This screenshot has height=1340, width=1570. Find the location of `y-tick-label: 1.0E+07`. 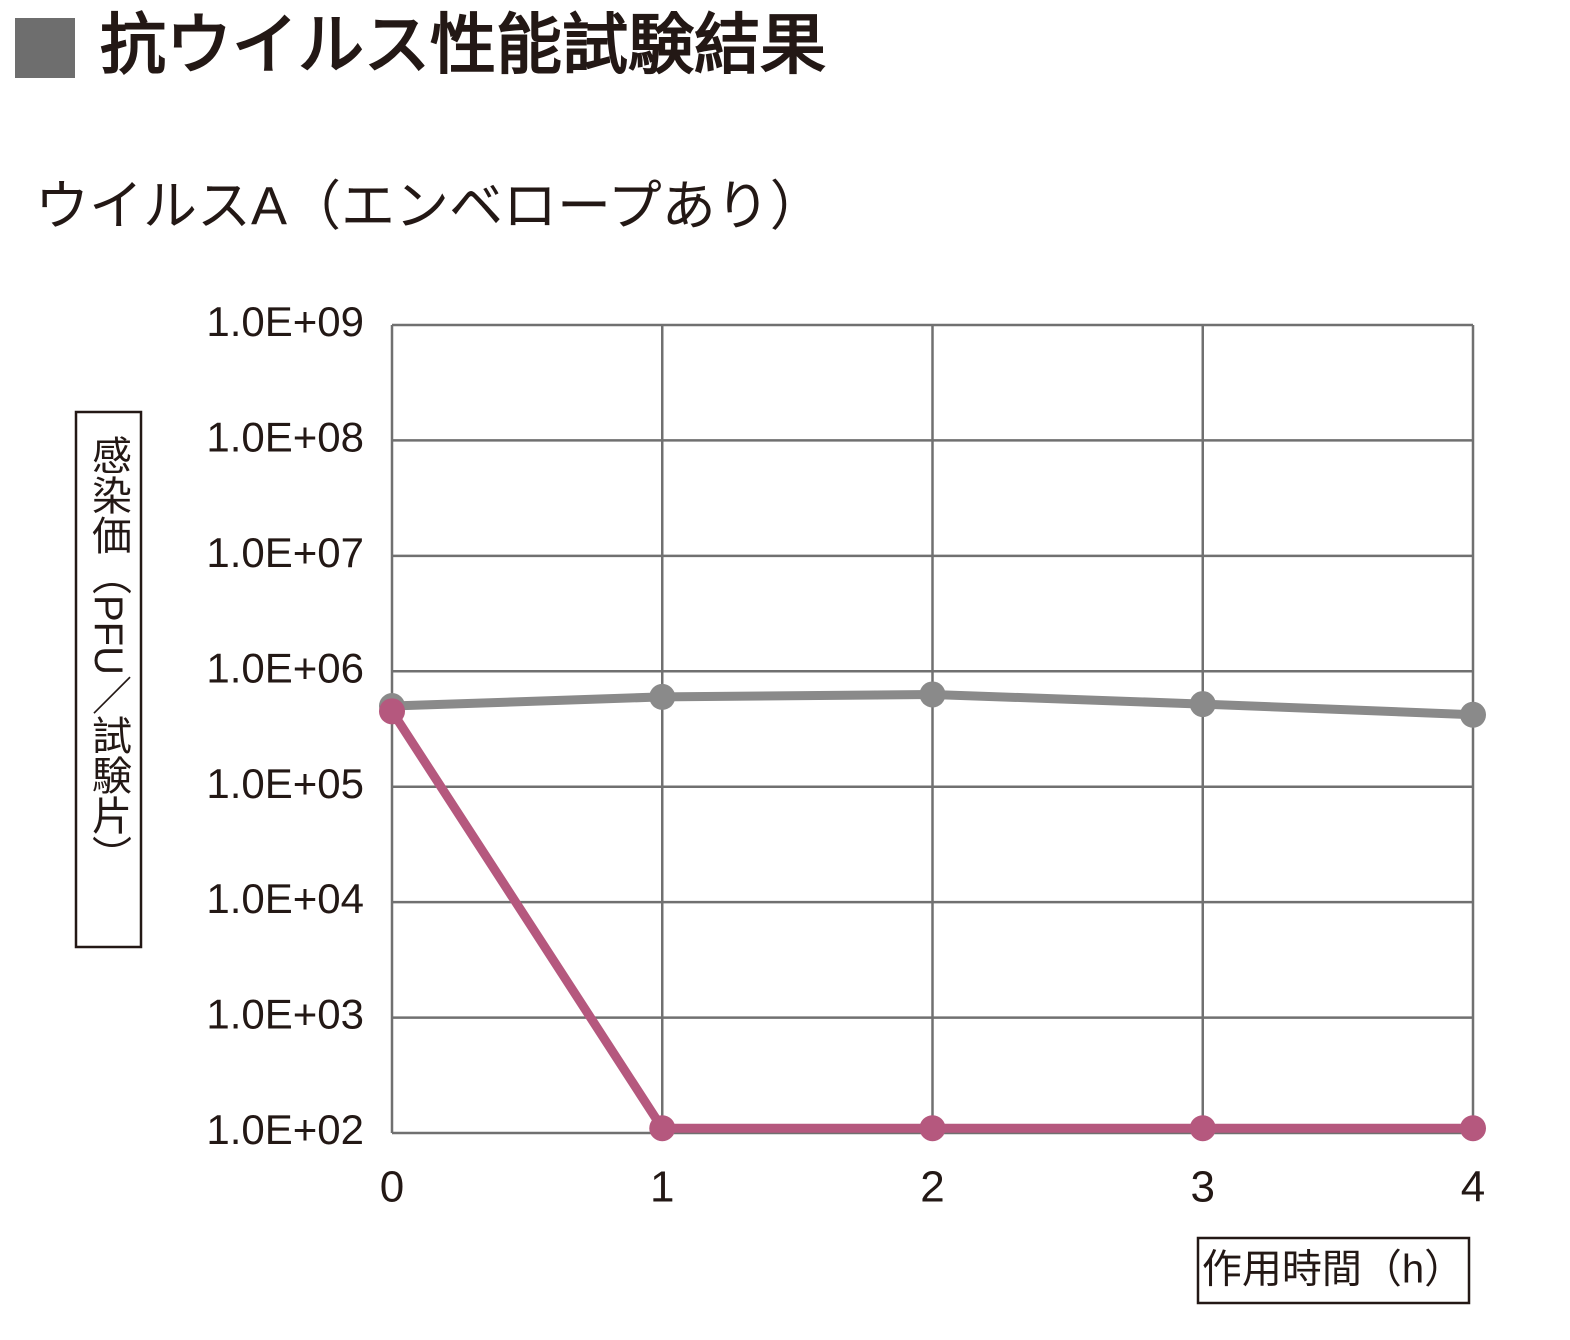

y-tick-label: 1.0E+07 is located at coordinates (285, 552).